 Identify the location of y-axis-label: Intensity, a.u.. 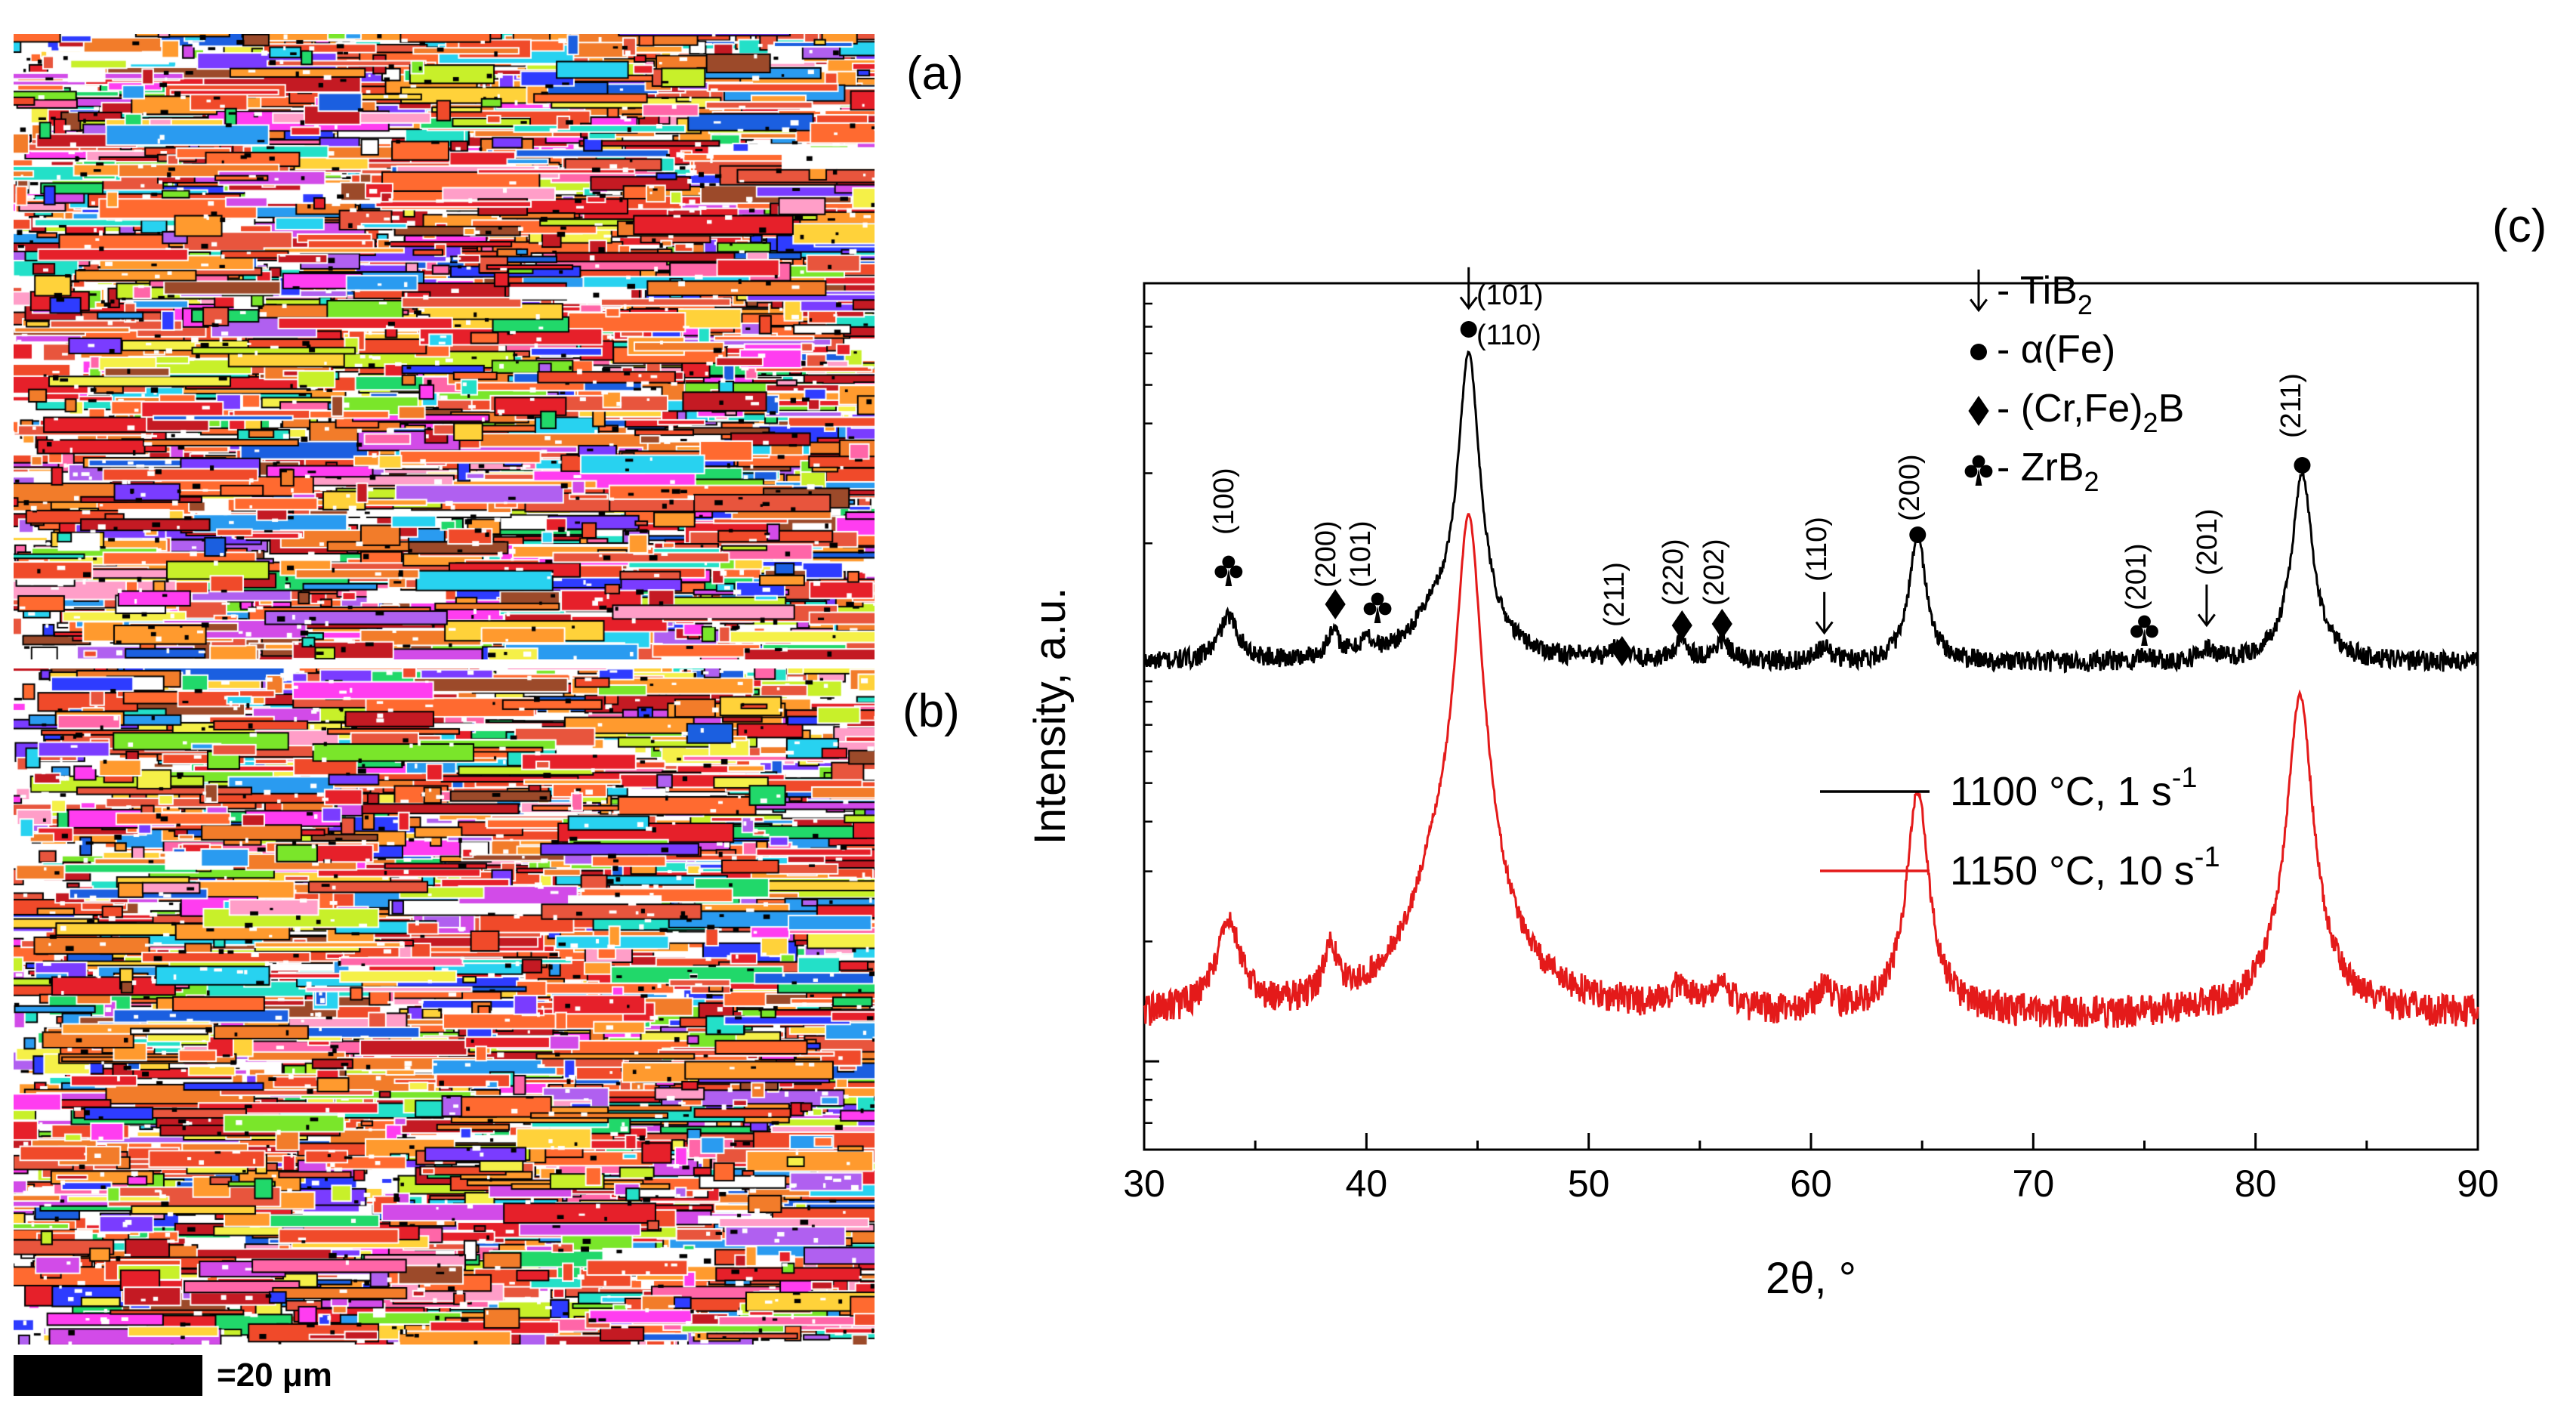
(1050, 716).